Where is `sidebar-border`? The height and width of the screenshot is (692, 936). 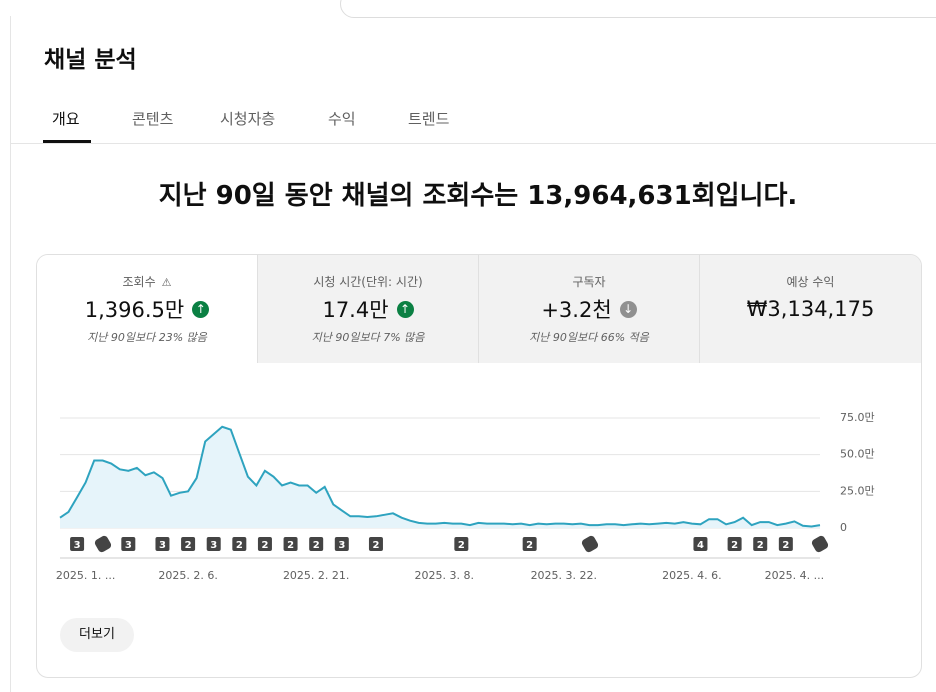 sidebar-border is located at coordinates (10, 354).